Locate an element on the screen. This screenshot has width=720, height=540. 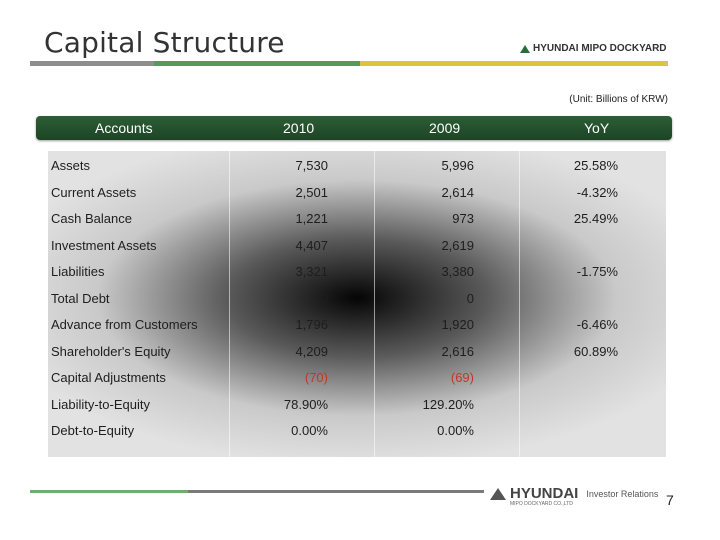
cell-yoy: 25.49% is located at coordinates (595, 218).